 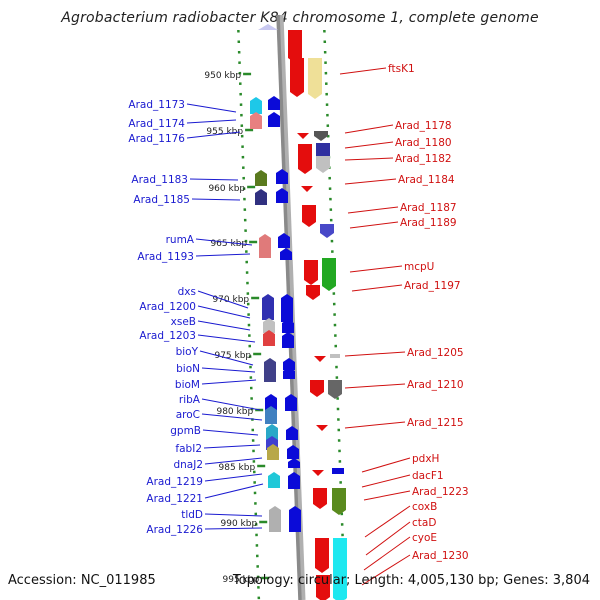 What do you see at coordinates (435, 353) in the screenshot?
I see `reverse-gene-label: Arad_1205` at bounding box center [435, 353].